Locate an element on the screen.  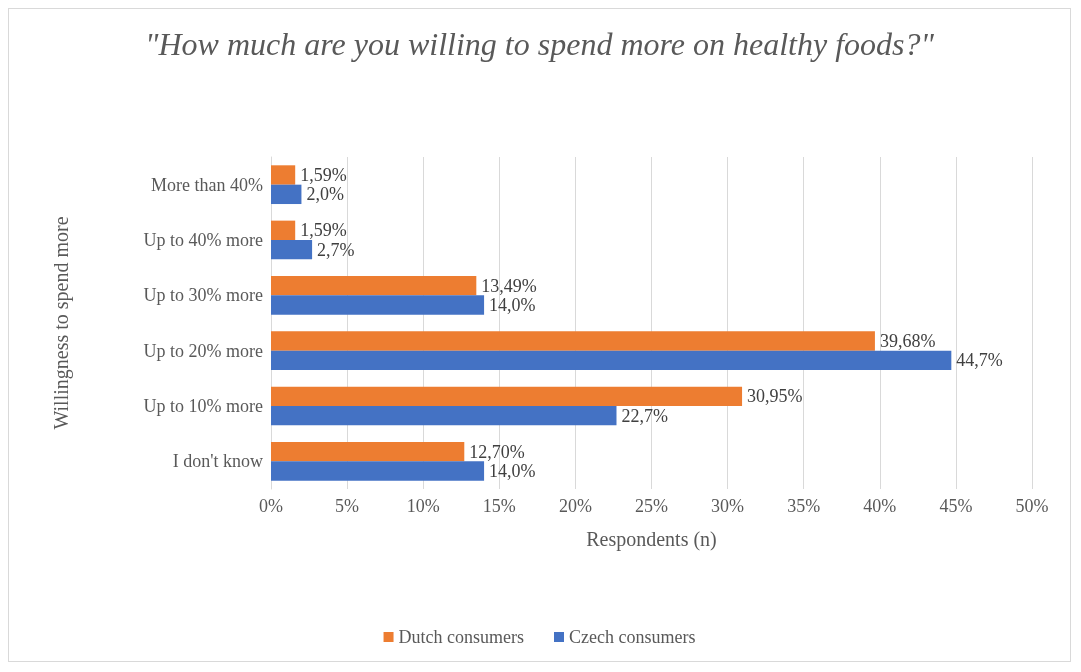
x-tick-label: 20% is located at coordinates (575, 506).